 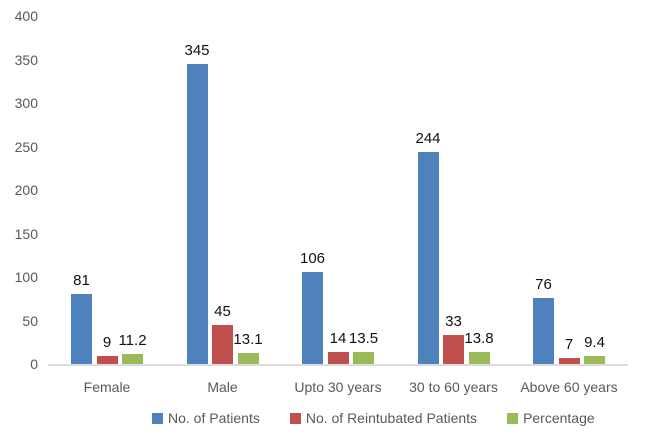 I want to click on data-label-no.-of-reintubated-patients-male: 45, so click(x=222, y=311).